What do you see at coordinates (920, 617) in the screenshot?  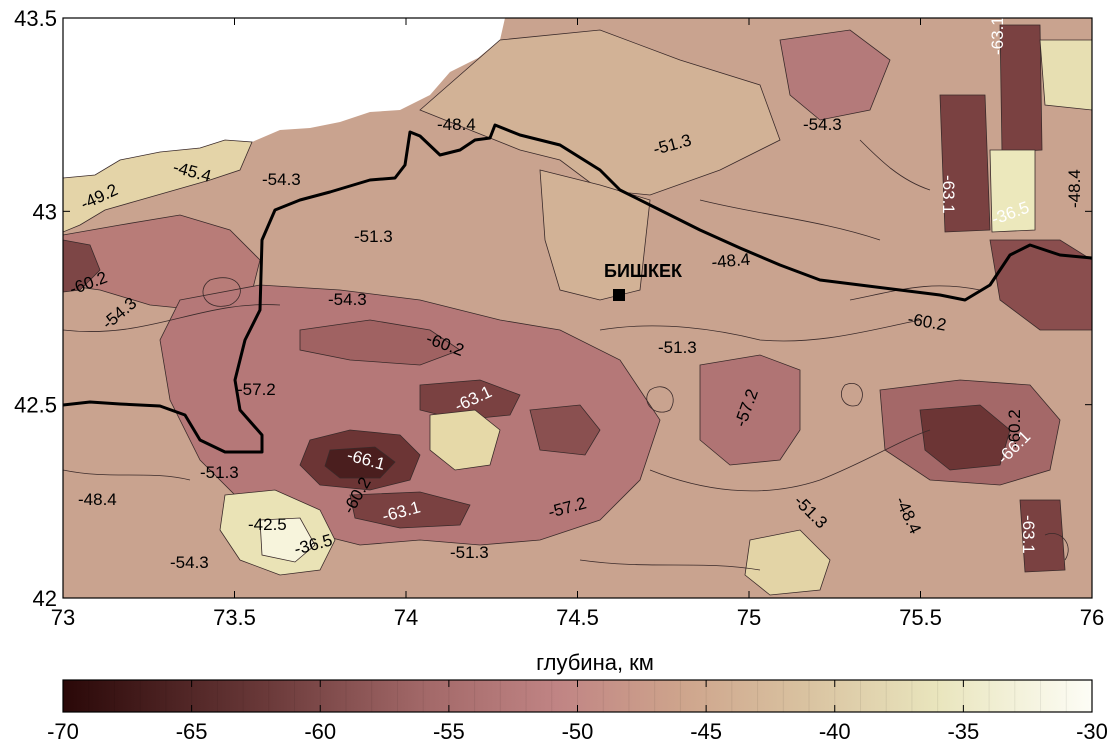 I see `x-tick-label: 75.5` at bounding box center [920, 617].